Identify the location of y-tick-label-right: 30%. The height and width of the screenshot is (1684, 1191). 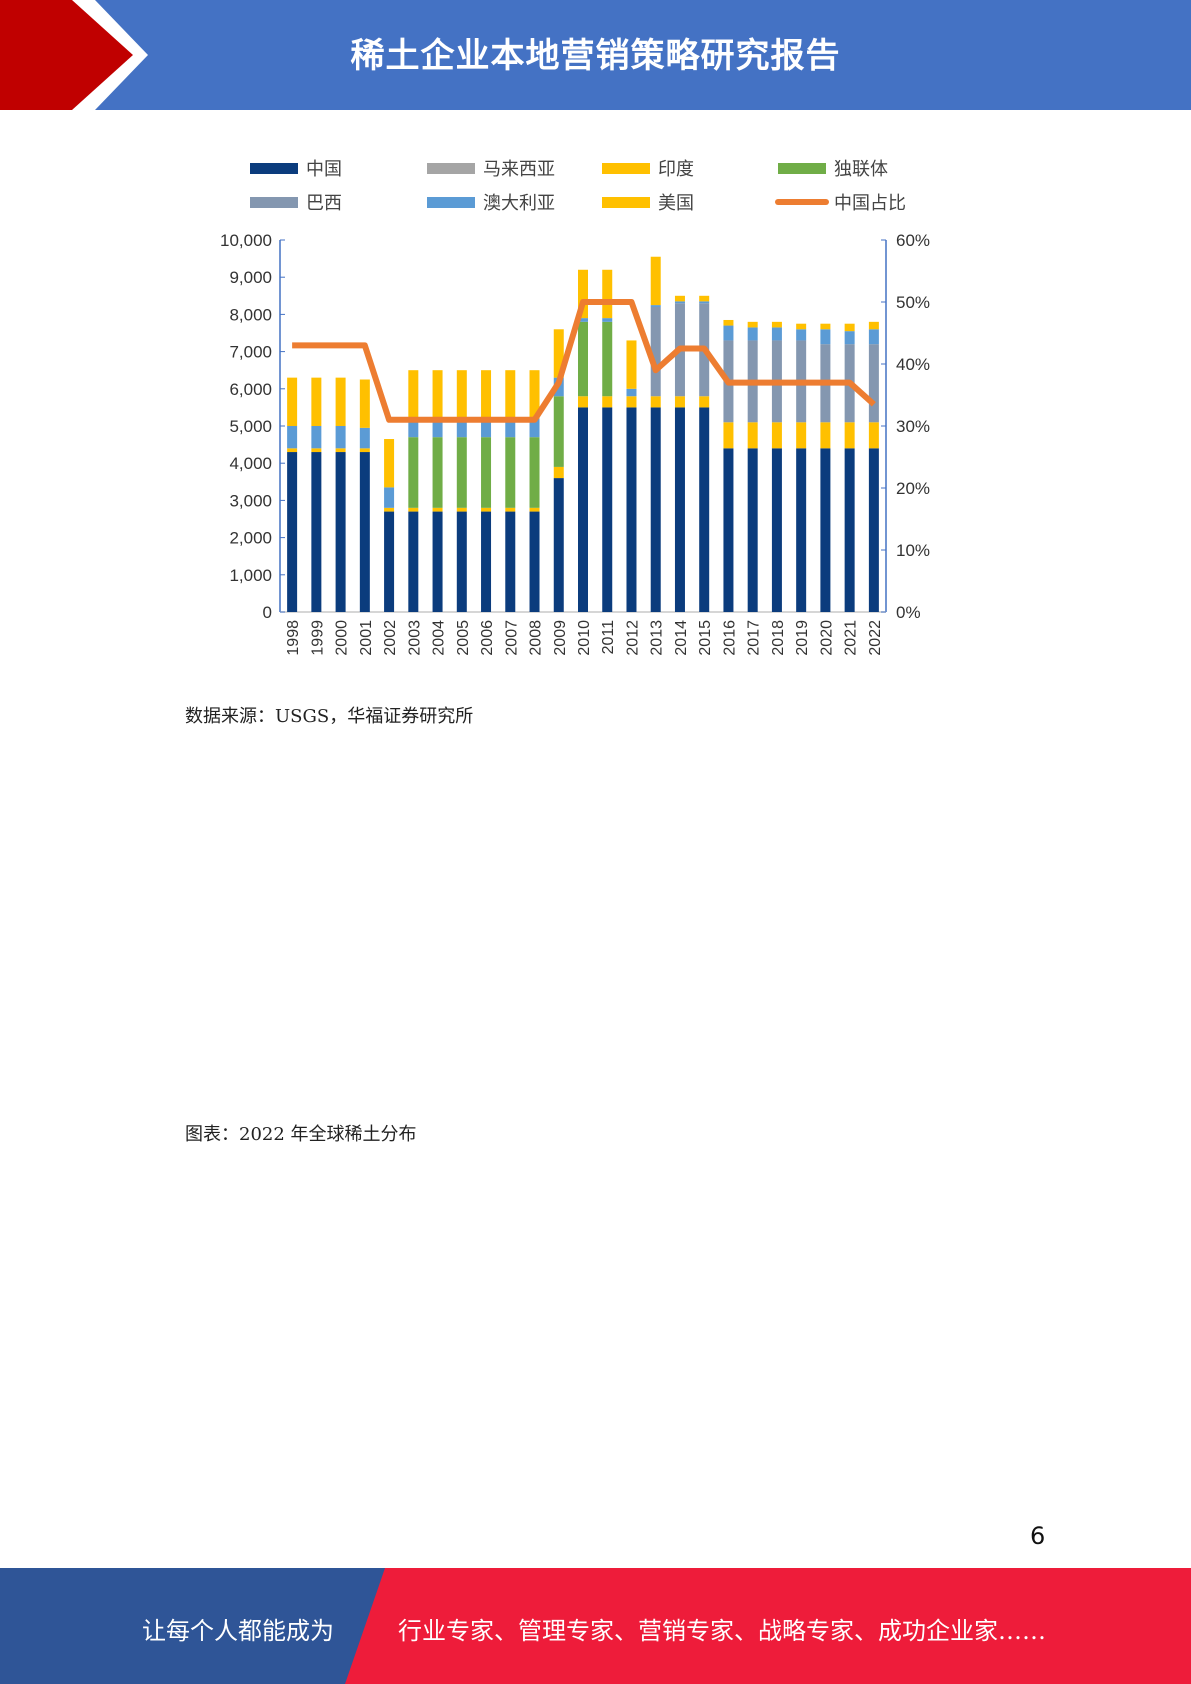
(913, 426).